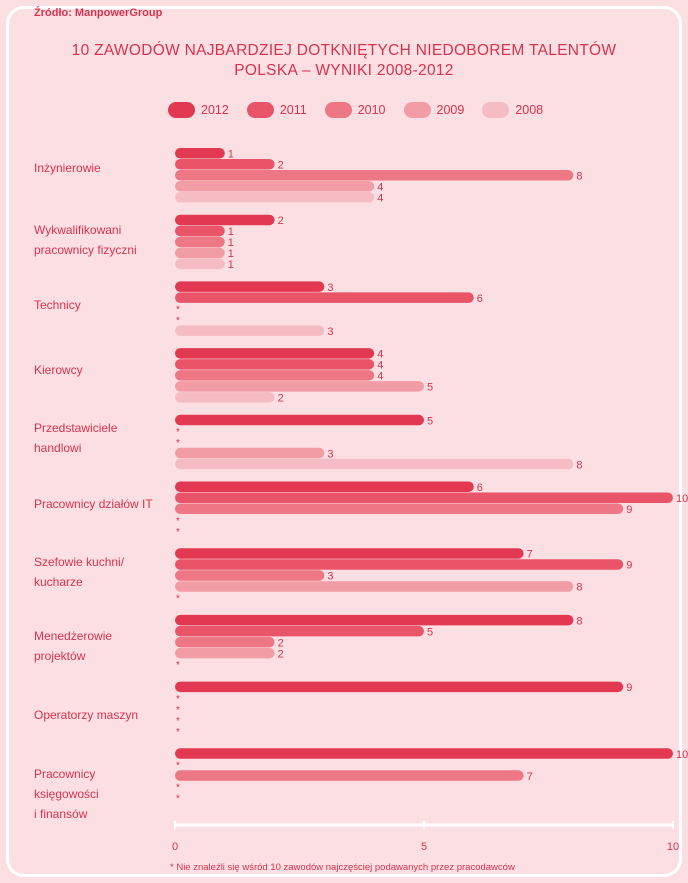  I want to click on legend-item-2010: 2010, so click(355, 110).